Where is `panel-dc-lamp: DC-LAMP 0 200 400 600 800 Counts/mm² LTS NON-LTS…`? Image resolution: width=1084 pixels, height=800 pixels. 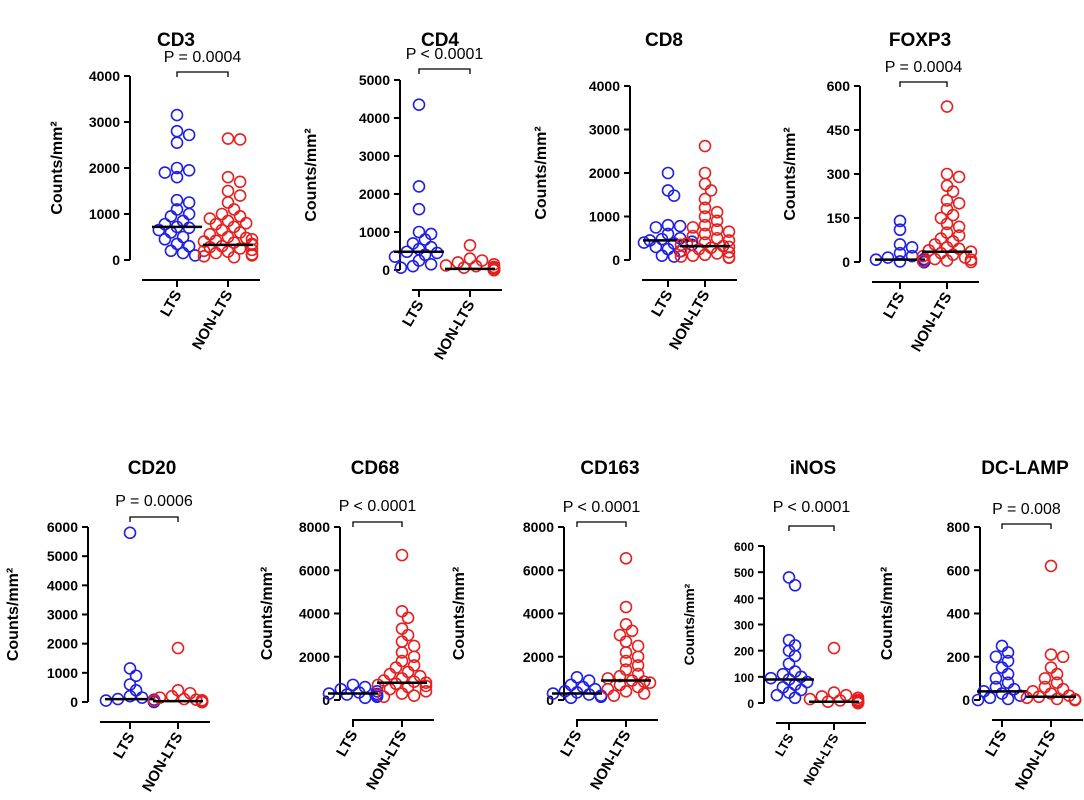
panel-dc-lamp: DC-LAMP 0 200 400 600 800 Counts/mm² LTS NON-LTS… is located at coordinates (981, 625).